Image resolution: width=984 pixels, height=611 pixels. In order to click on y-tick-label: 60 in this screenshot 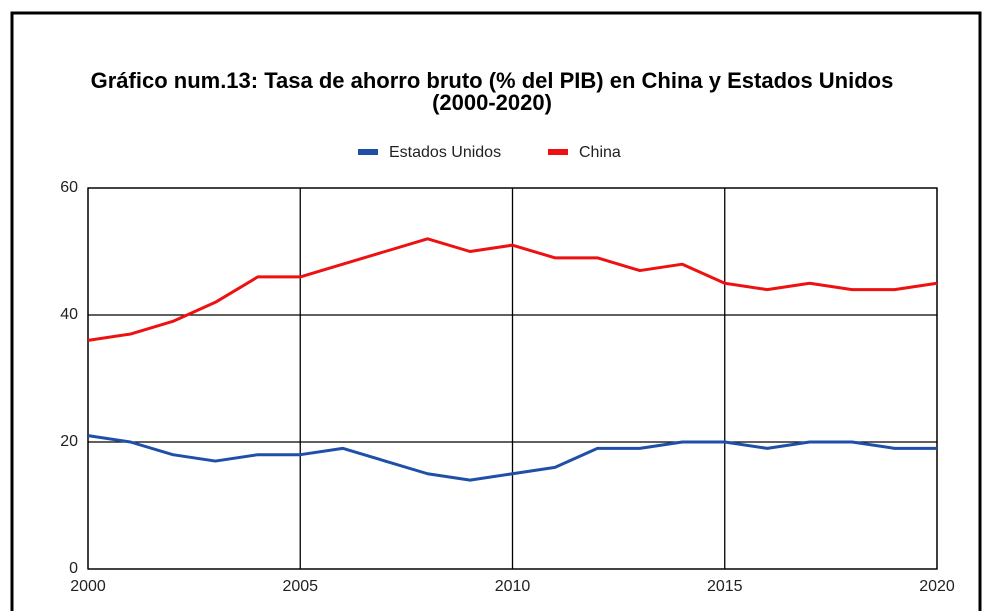, I will do `click(69, 187)`.